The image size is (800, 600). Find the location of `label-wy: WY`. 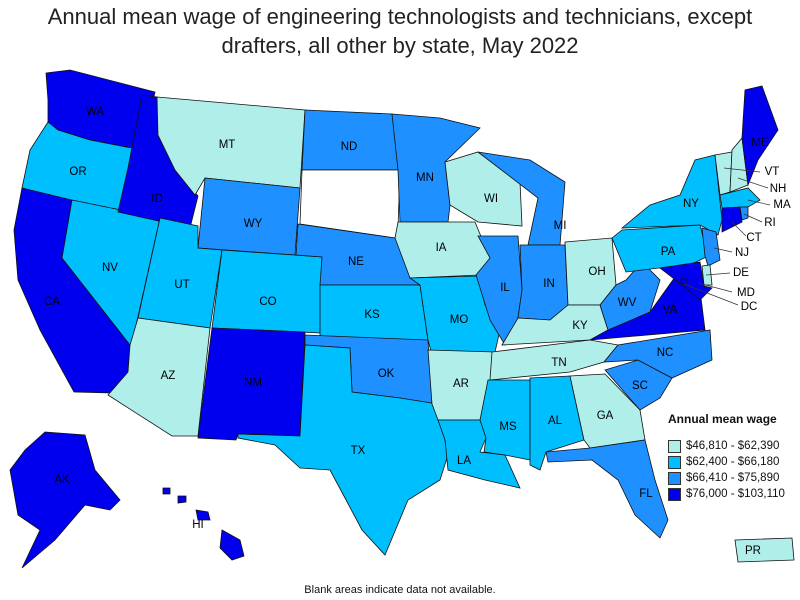

label-wy: WY is located at coordinates (253, 224).